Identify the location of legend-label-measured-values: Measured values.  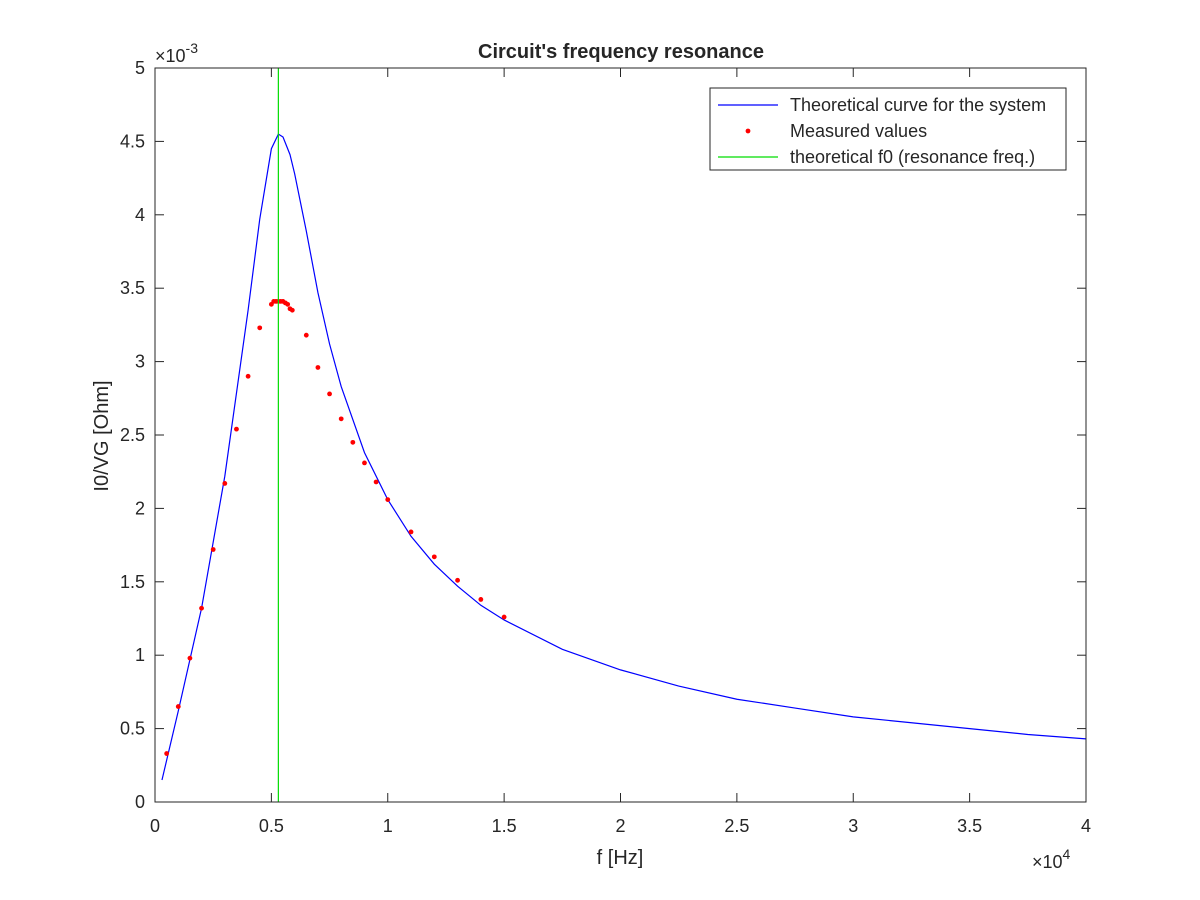
(858, 131).